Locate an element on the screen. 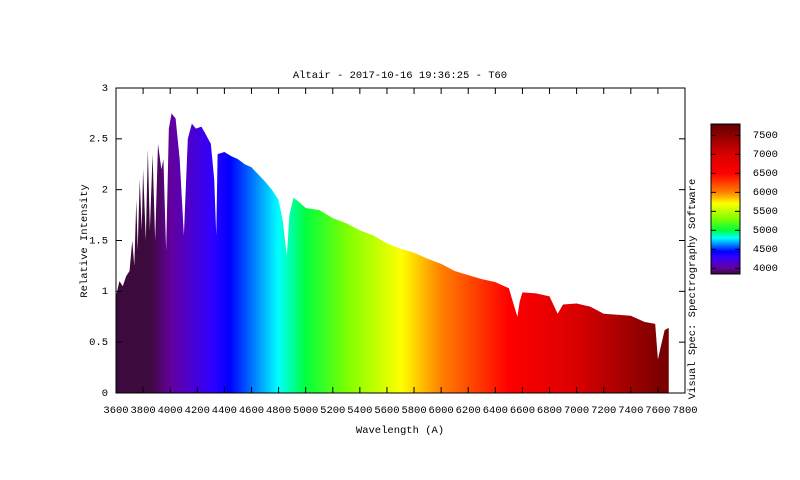  x-tick-label: 7800 is located at coordinates (684, 411).